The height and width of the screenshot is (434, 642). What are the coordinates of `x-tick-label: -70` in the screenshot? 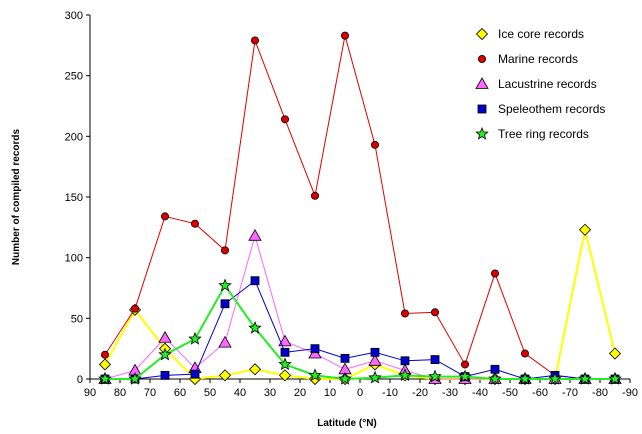 It's located at (570, 393).